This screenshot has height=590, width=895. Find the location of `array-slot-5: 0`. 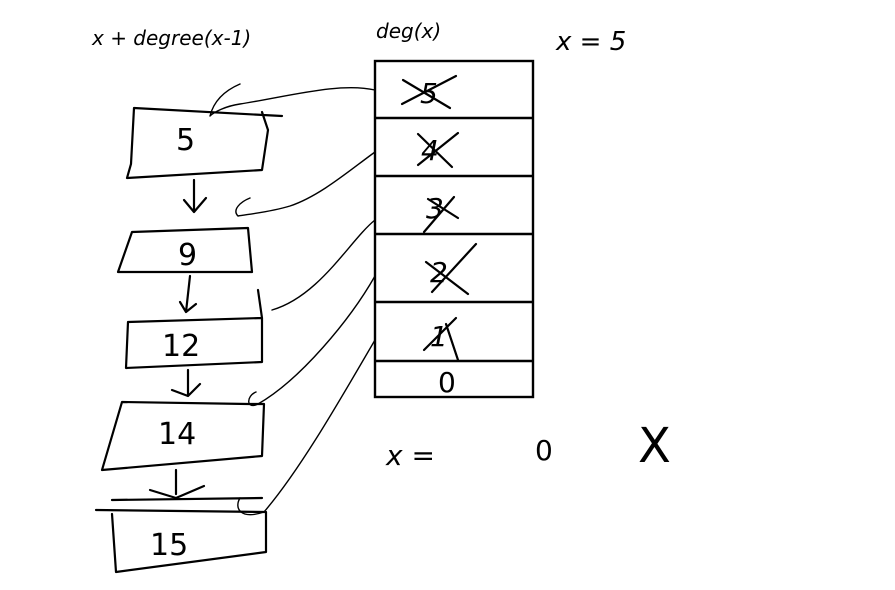

array-slot-5: 0 is located at coordinates (447, 382).